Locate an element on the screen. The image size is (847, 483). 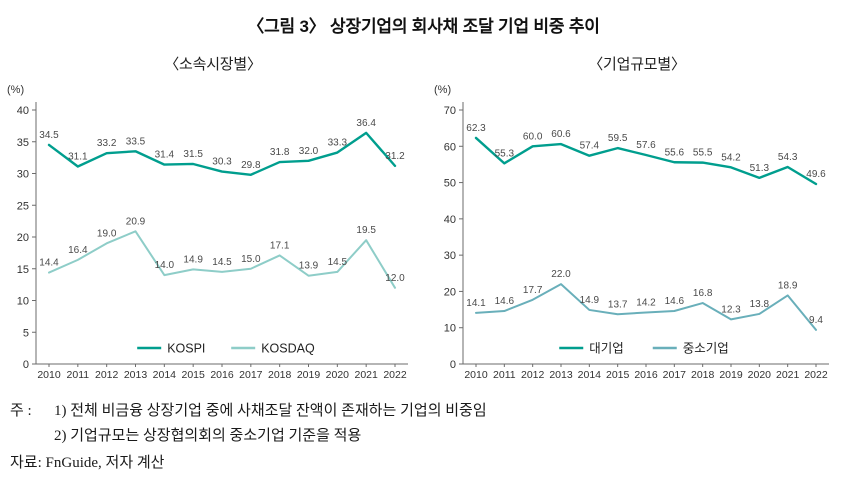
y-axis-unit: (%) is located at coordinates (15, 90).